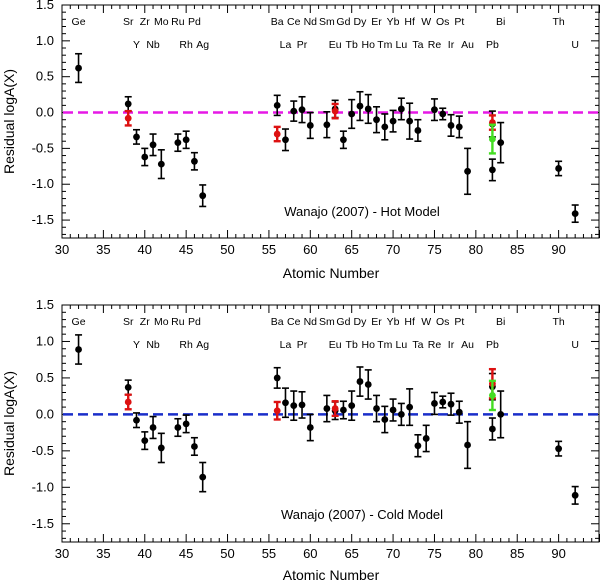 Image resolution: width=600 pixels, height=585 pixels. I want to click on x-tick-label: 30, so click(62, 553).